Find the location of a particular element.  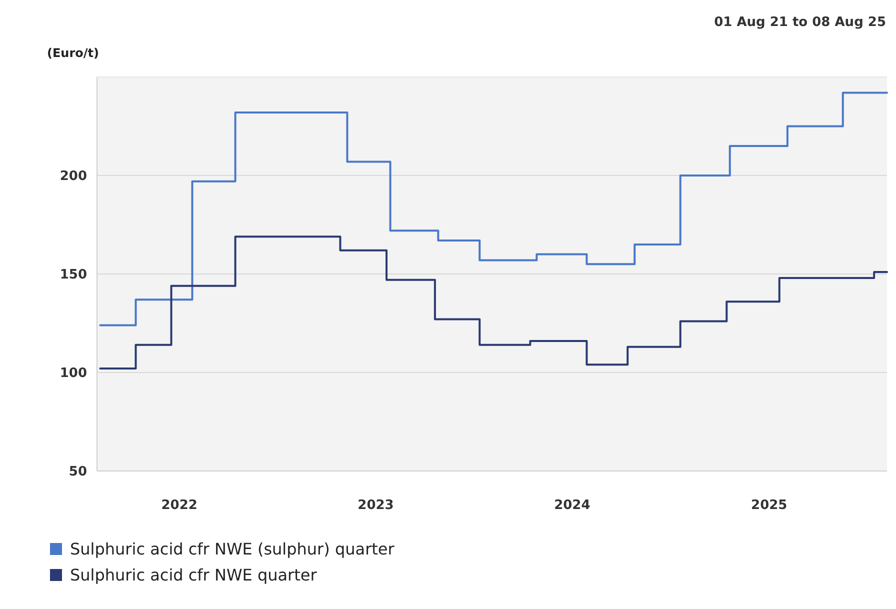

y-tick-label: 200 is located at coordinates (73, 176).